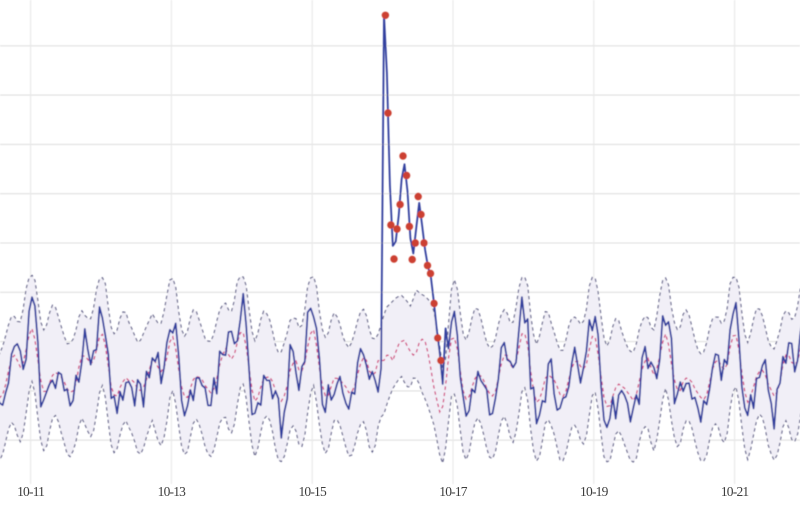  Describe the element at coordinates (594, 491) in the screenshot. I see `svg-text: 10-19` at that location.